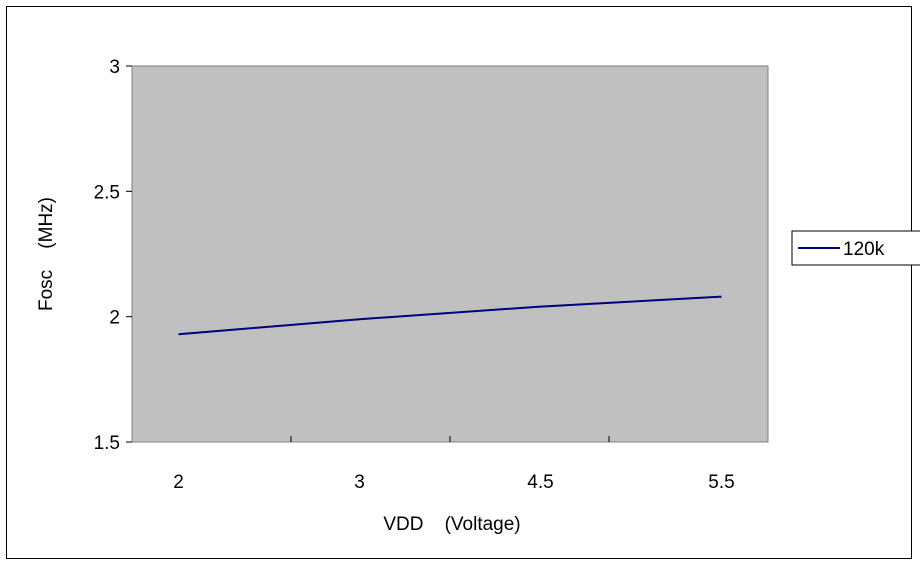 The width and height of the screenshot is (920, 567). I want to click on y-tick-label: 2, so click(114, 318).